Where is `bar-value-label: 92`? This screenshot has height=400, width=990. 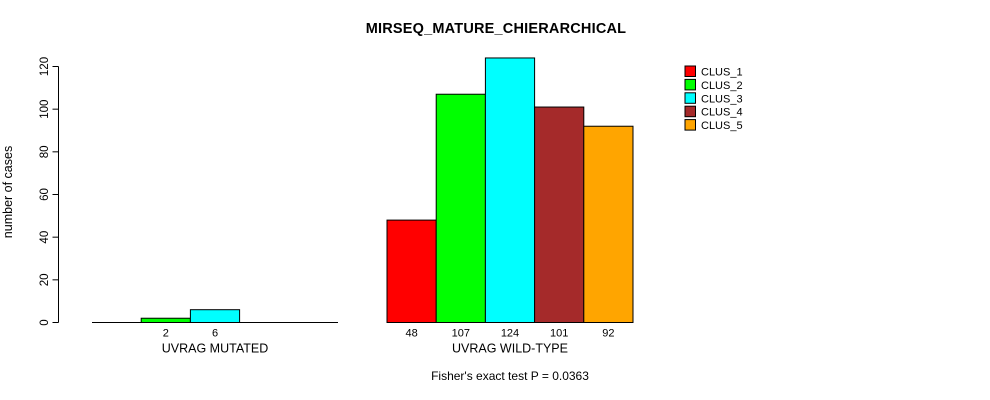 bar-value-label: 92 is located at coordinates (608, 334).